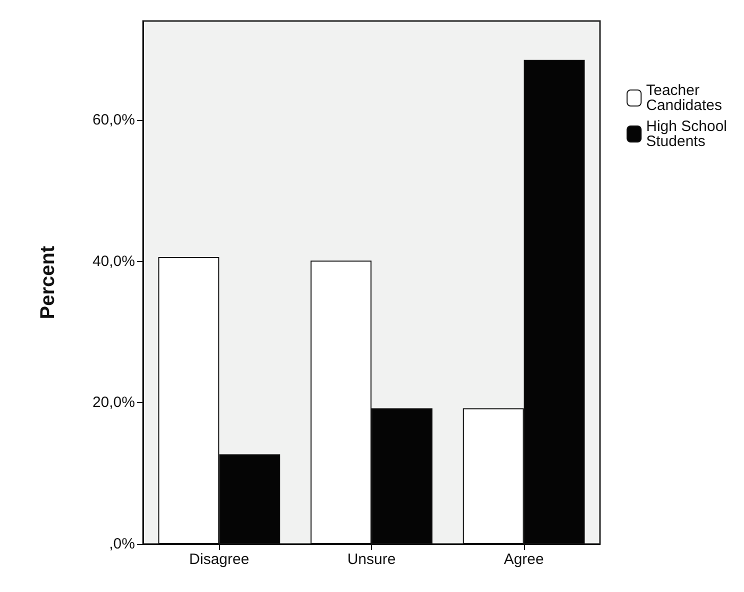 This screenshot has width=744, height=592. What do you see at coordinates (371, 559) in the screenshot?
I see `x-tick-label: Unsure` at bounding box center [371, 559].